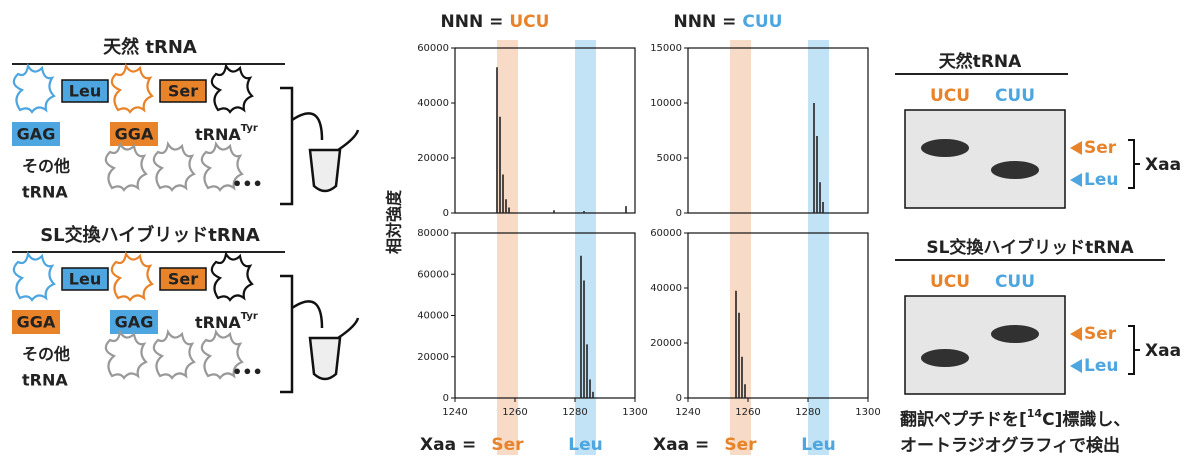 The height and width of the screenshot is (463, 1197). I want to click on caption-part: 翻訳ペプチドを[, so click(963, 419).